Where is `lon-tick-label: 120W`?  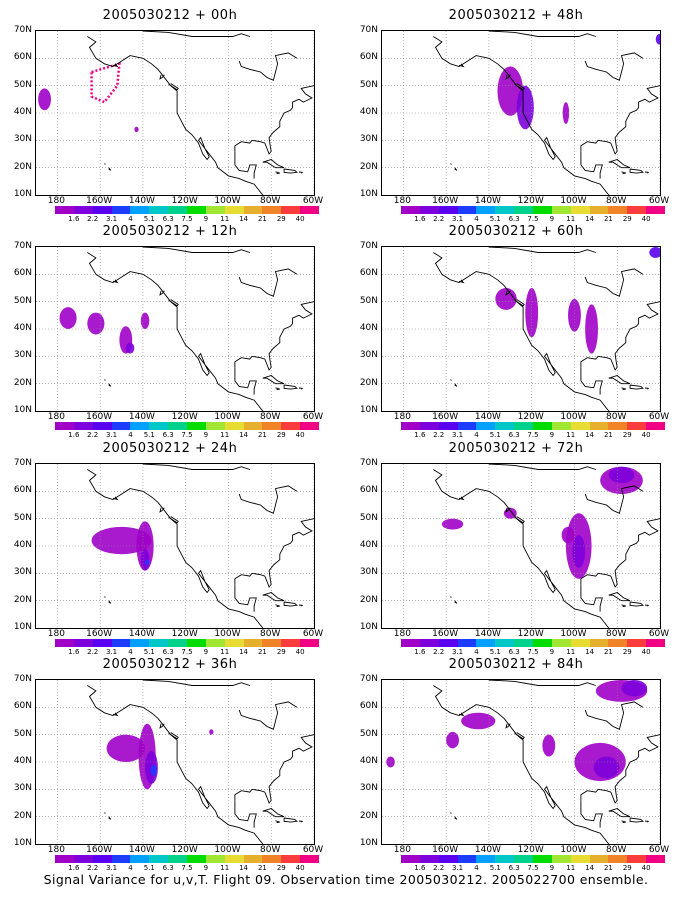
lon-tick-label: 120W is located at coordinates (530, 201).